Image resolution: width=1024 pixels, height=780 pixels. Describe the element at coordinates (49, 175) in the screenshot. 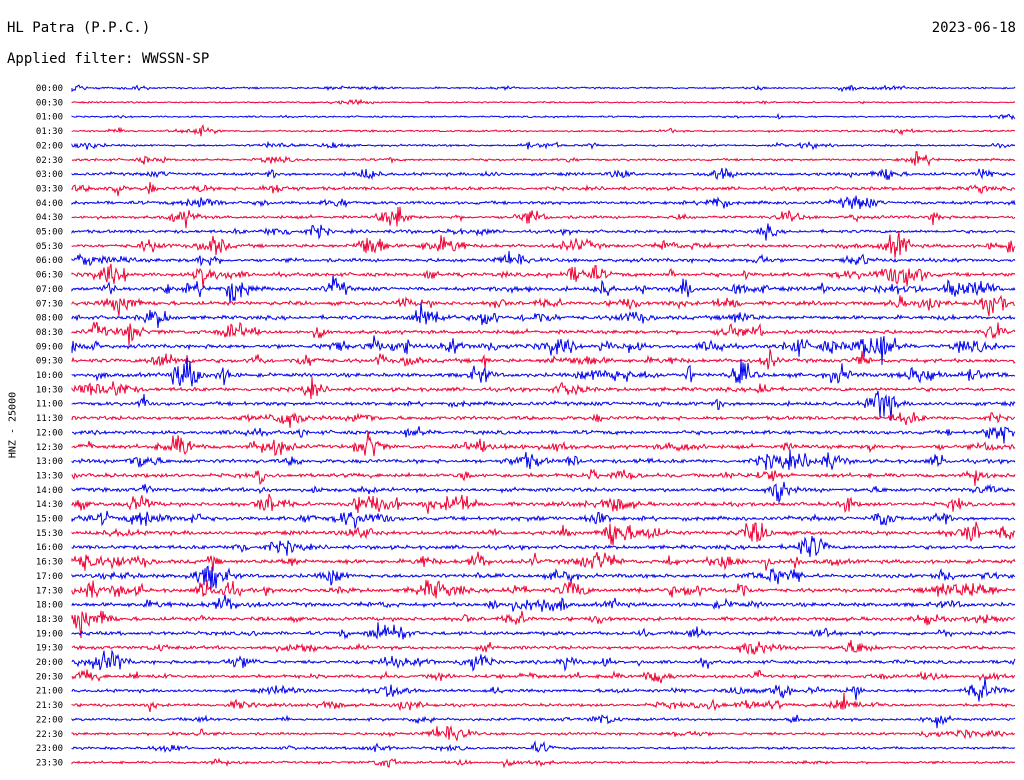

I see `time-tick-label: 03:00` at that location.